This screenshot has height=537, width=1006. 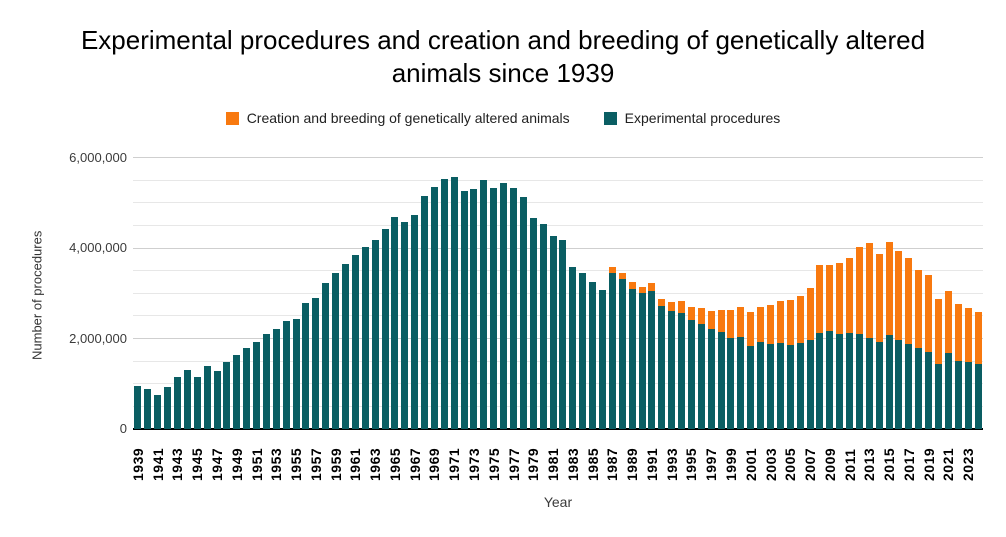 I want to click on bar-1983, so click(x=573, y=348).